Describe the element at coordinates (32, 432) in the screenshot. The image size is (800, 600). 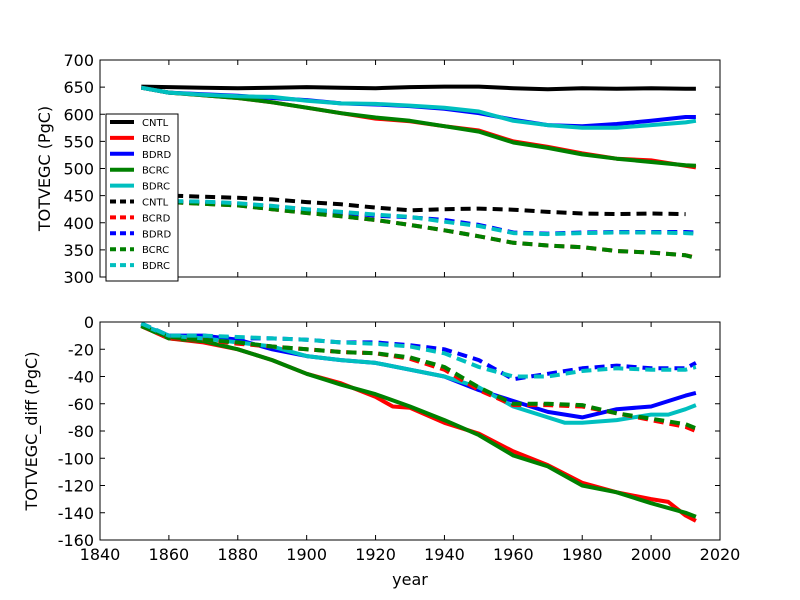
I see `y-axis-label: TOTVEGC_diff (PgC)` at that location.